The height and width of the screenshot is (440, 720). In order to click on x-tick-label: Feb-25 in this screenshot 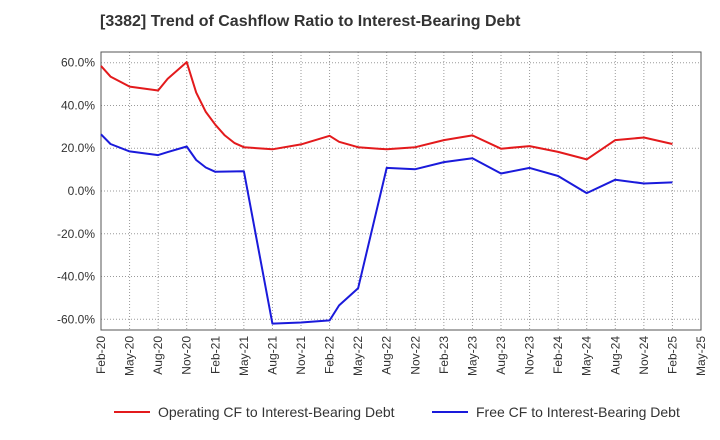, I will do `click(672, 355)`.